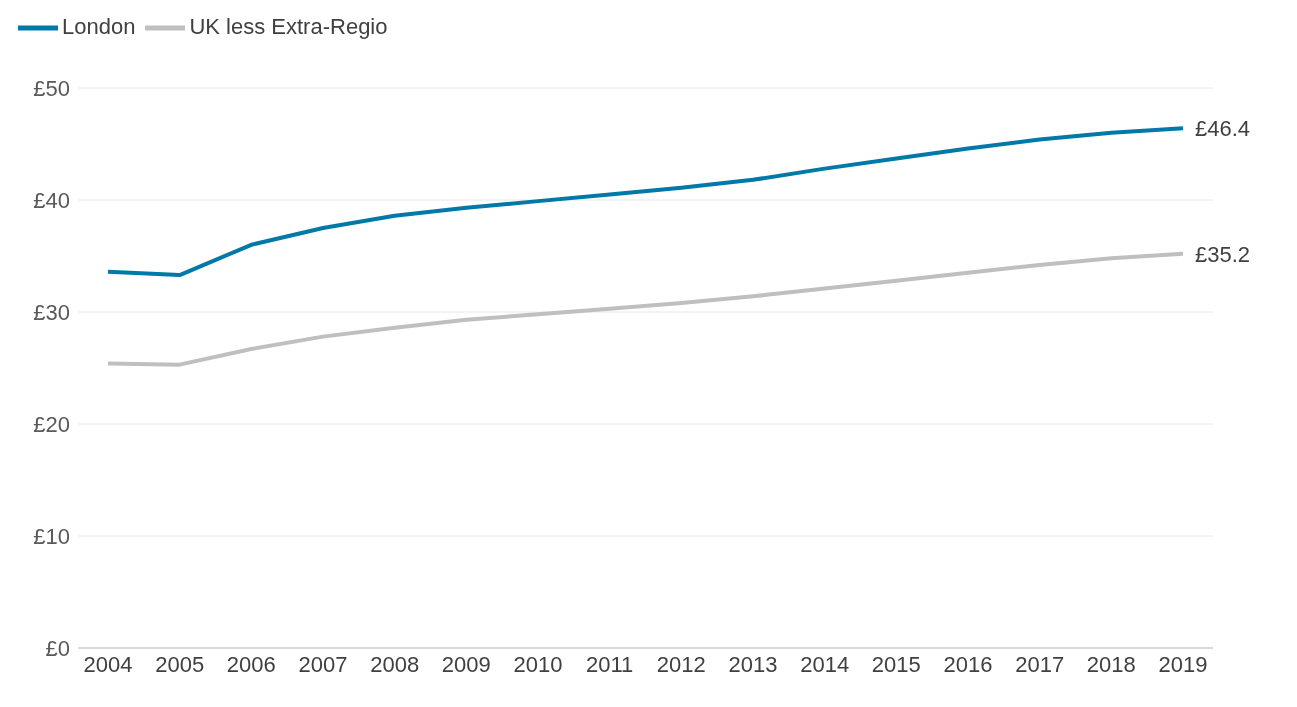 This screenshot has height=707, width=1297. I want to click on legend-label: London, so click(99, 26).